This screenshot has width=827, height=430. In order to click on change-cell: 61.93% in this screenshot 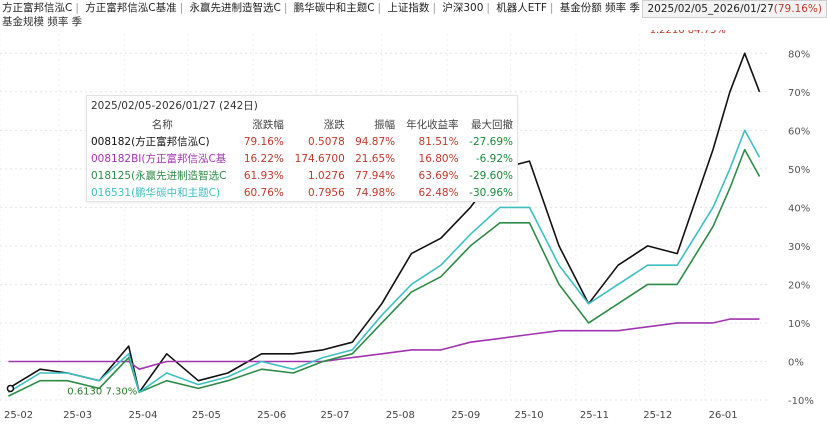, I will do `click(263, 175)`.